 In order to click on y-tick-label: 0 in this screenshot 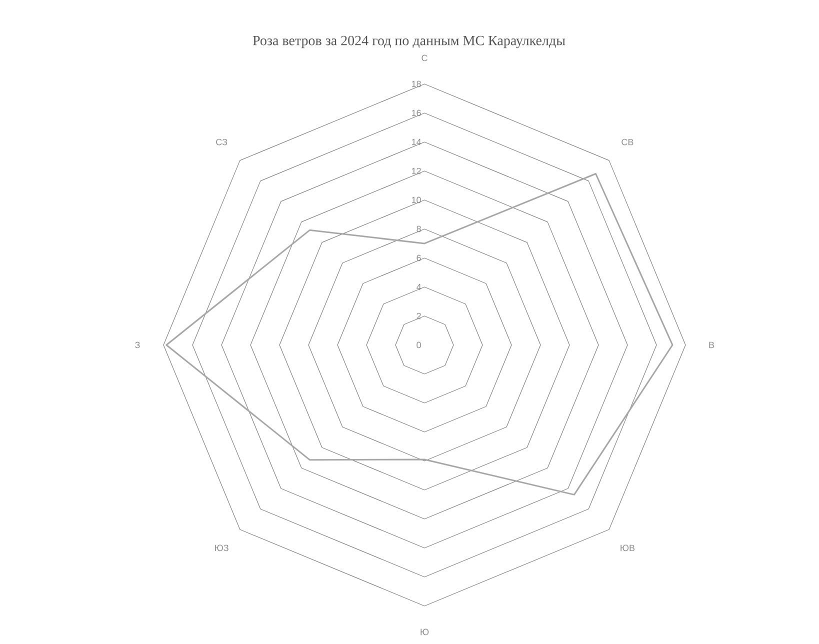, I will do `click(418, 345)`.